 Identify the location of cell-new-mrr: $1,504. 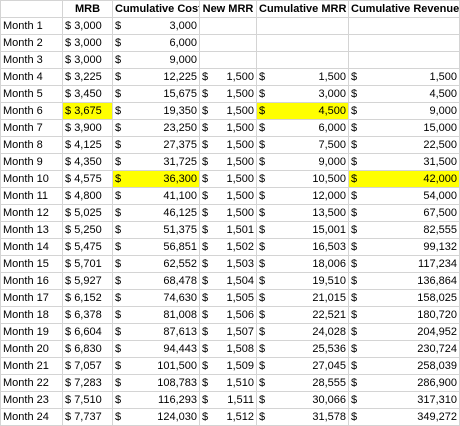
(228, 281).